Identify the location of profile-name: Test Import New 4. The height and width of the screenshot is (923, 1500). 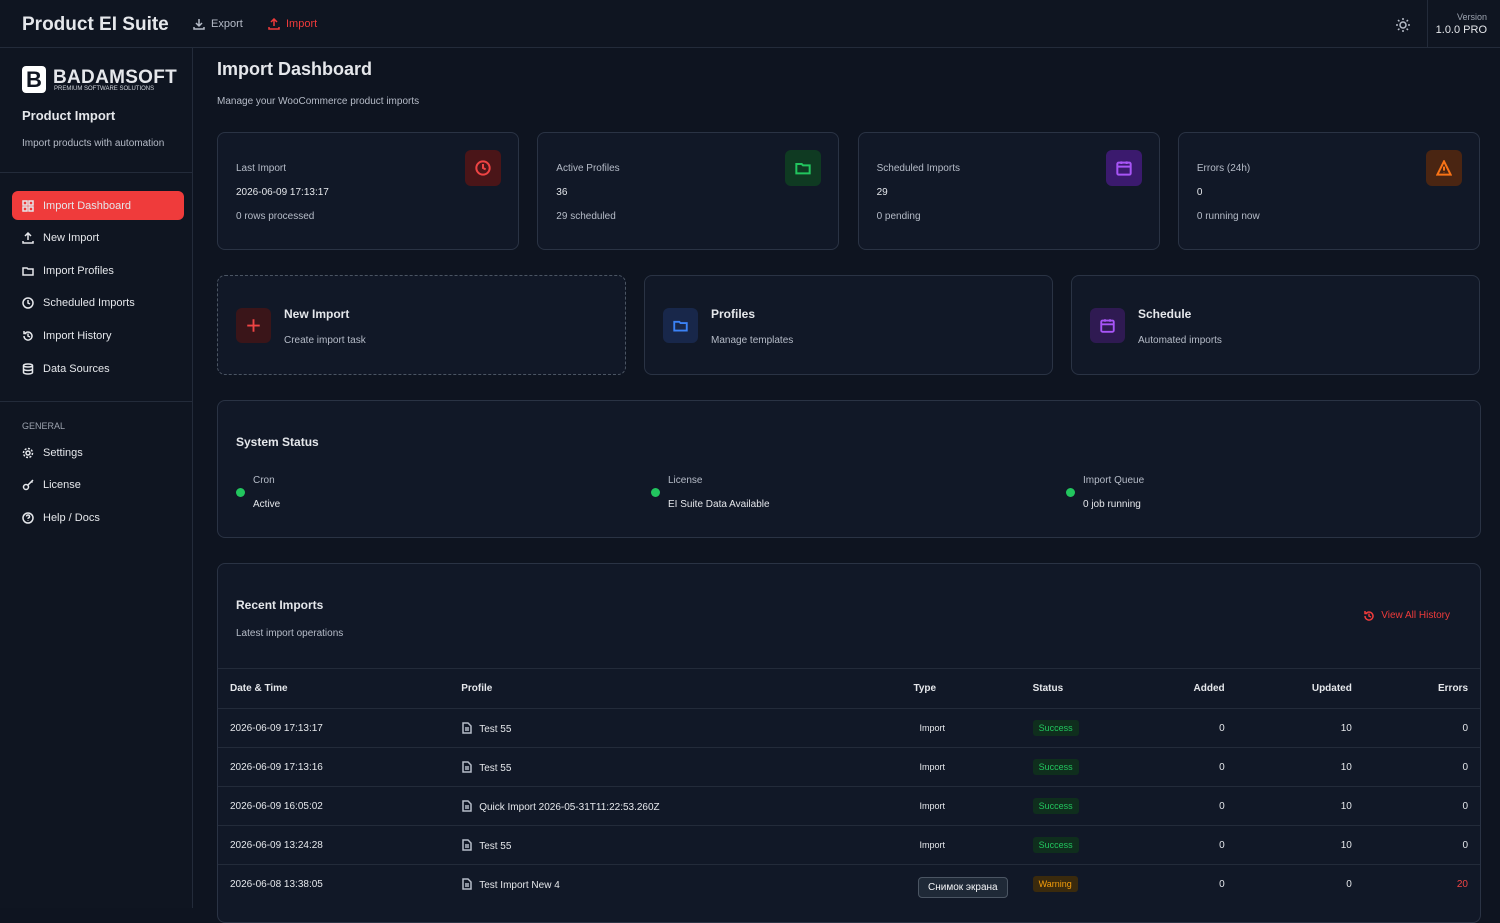
(519, 885).